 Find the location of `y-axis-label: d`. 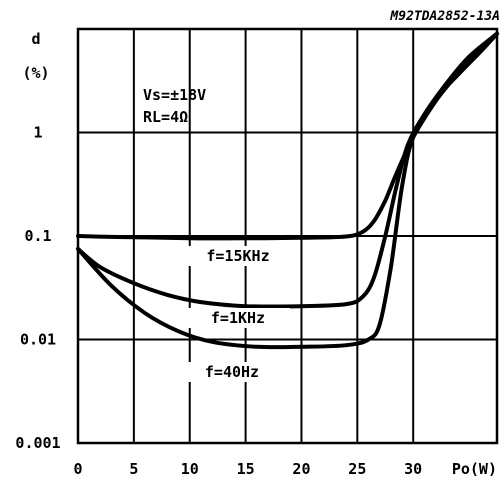

y-axis-label: d is located at coordinates (35, 39).